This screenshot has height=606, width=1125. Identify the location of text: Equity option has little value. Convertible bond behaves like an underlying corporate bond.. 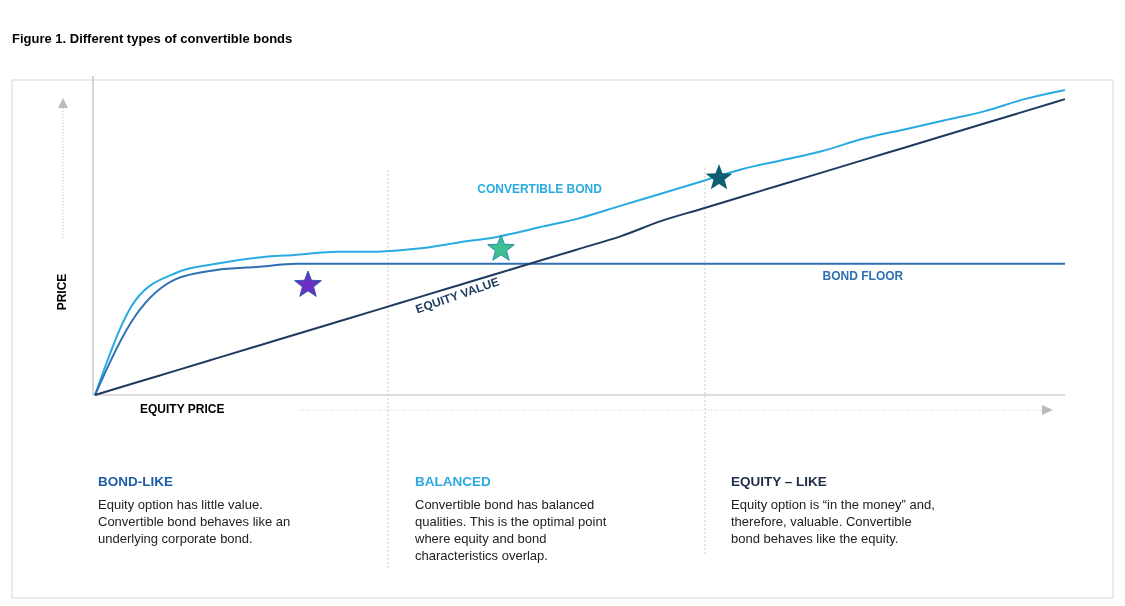
(194, 521).